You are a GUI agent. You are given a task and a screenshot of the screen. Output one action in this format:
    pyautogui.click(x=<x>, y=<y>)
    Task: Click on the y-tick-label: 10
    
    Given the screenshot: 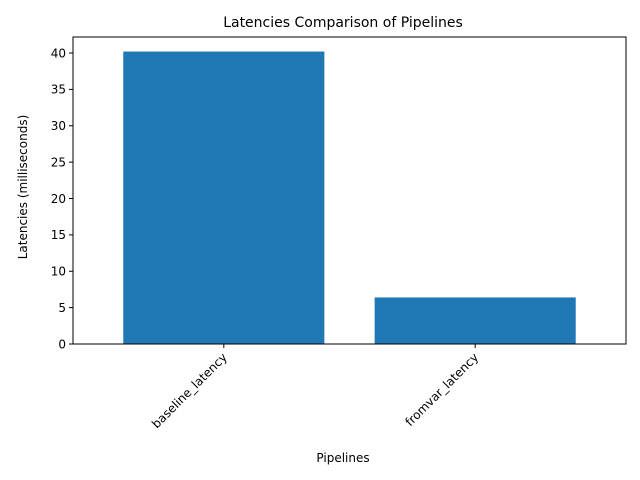 What is the action you would take?
    pyautogui.click(x=58, y=272)
    